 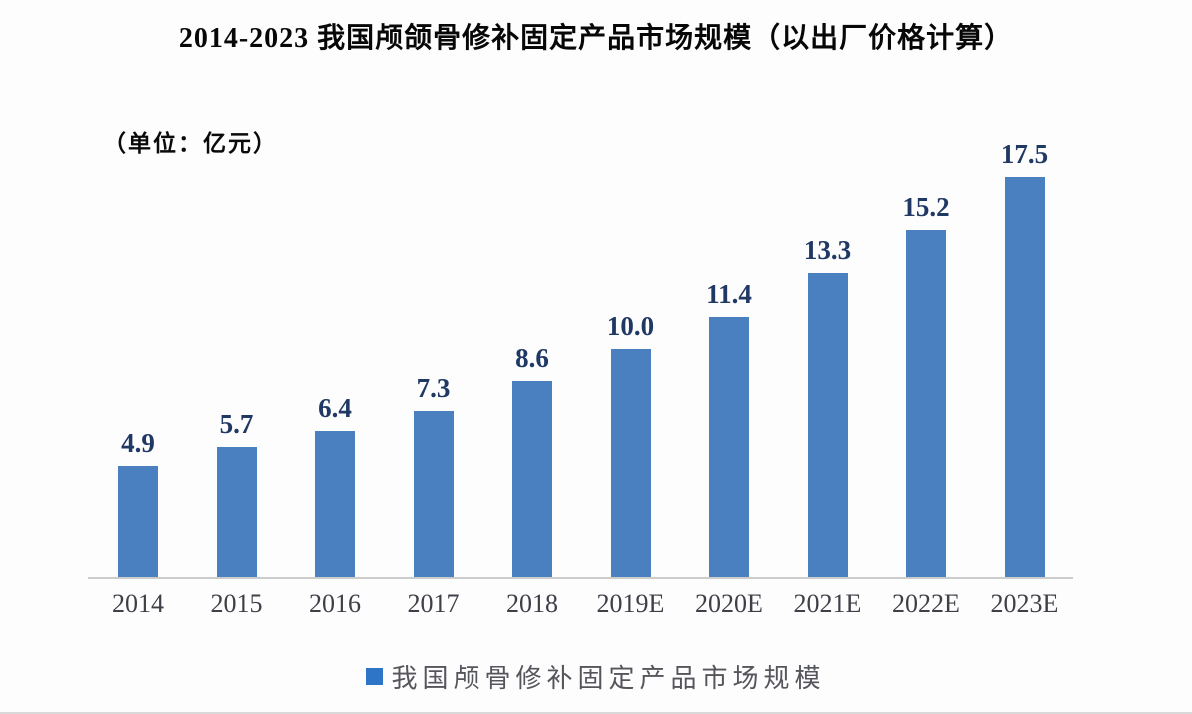 I want to click on x-axis-tick-label: 2020E, so click(x=729, y=603).